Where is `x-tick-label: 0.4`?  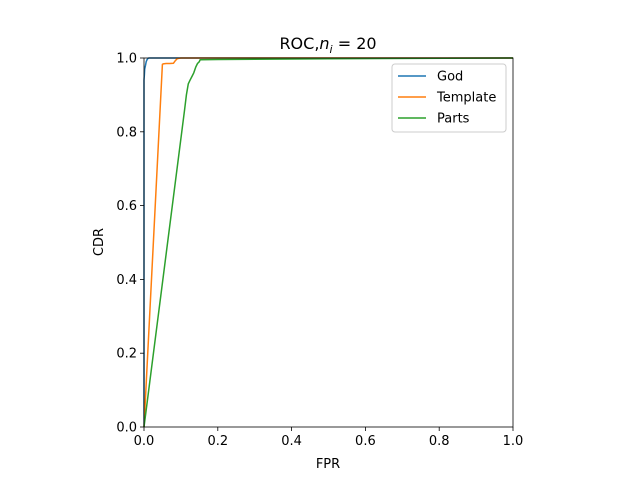 x-tick-label: 0.4 is located at coordinates (291, 441).